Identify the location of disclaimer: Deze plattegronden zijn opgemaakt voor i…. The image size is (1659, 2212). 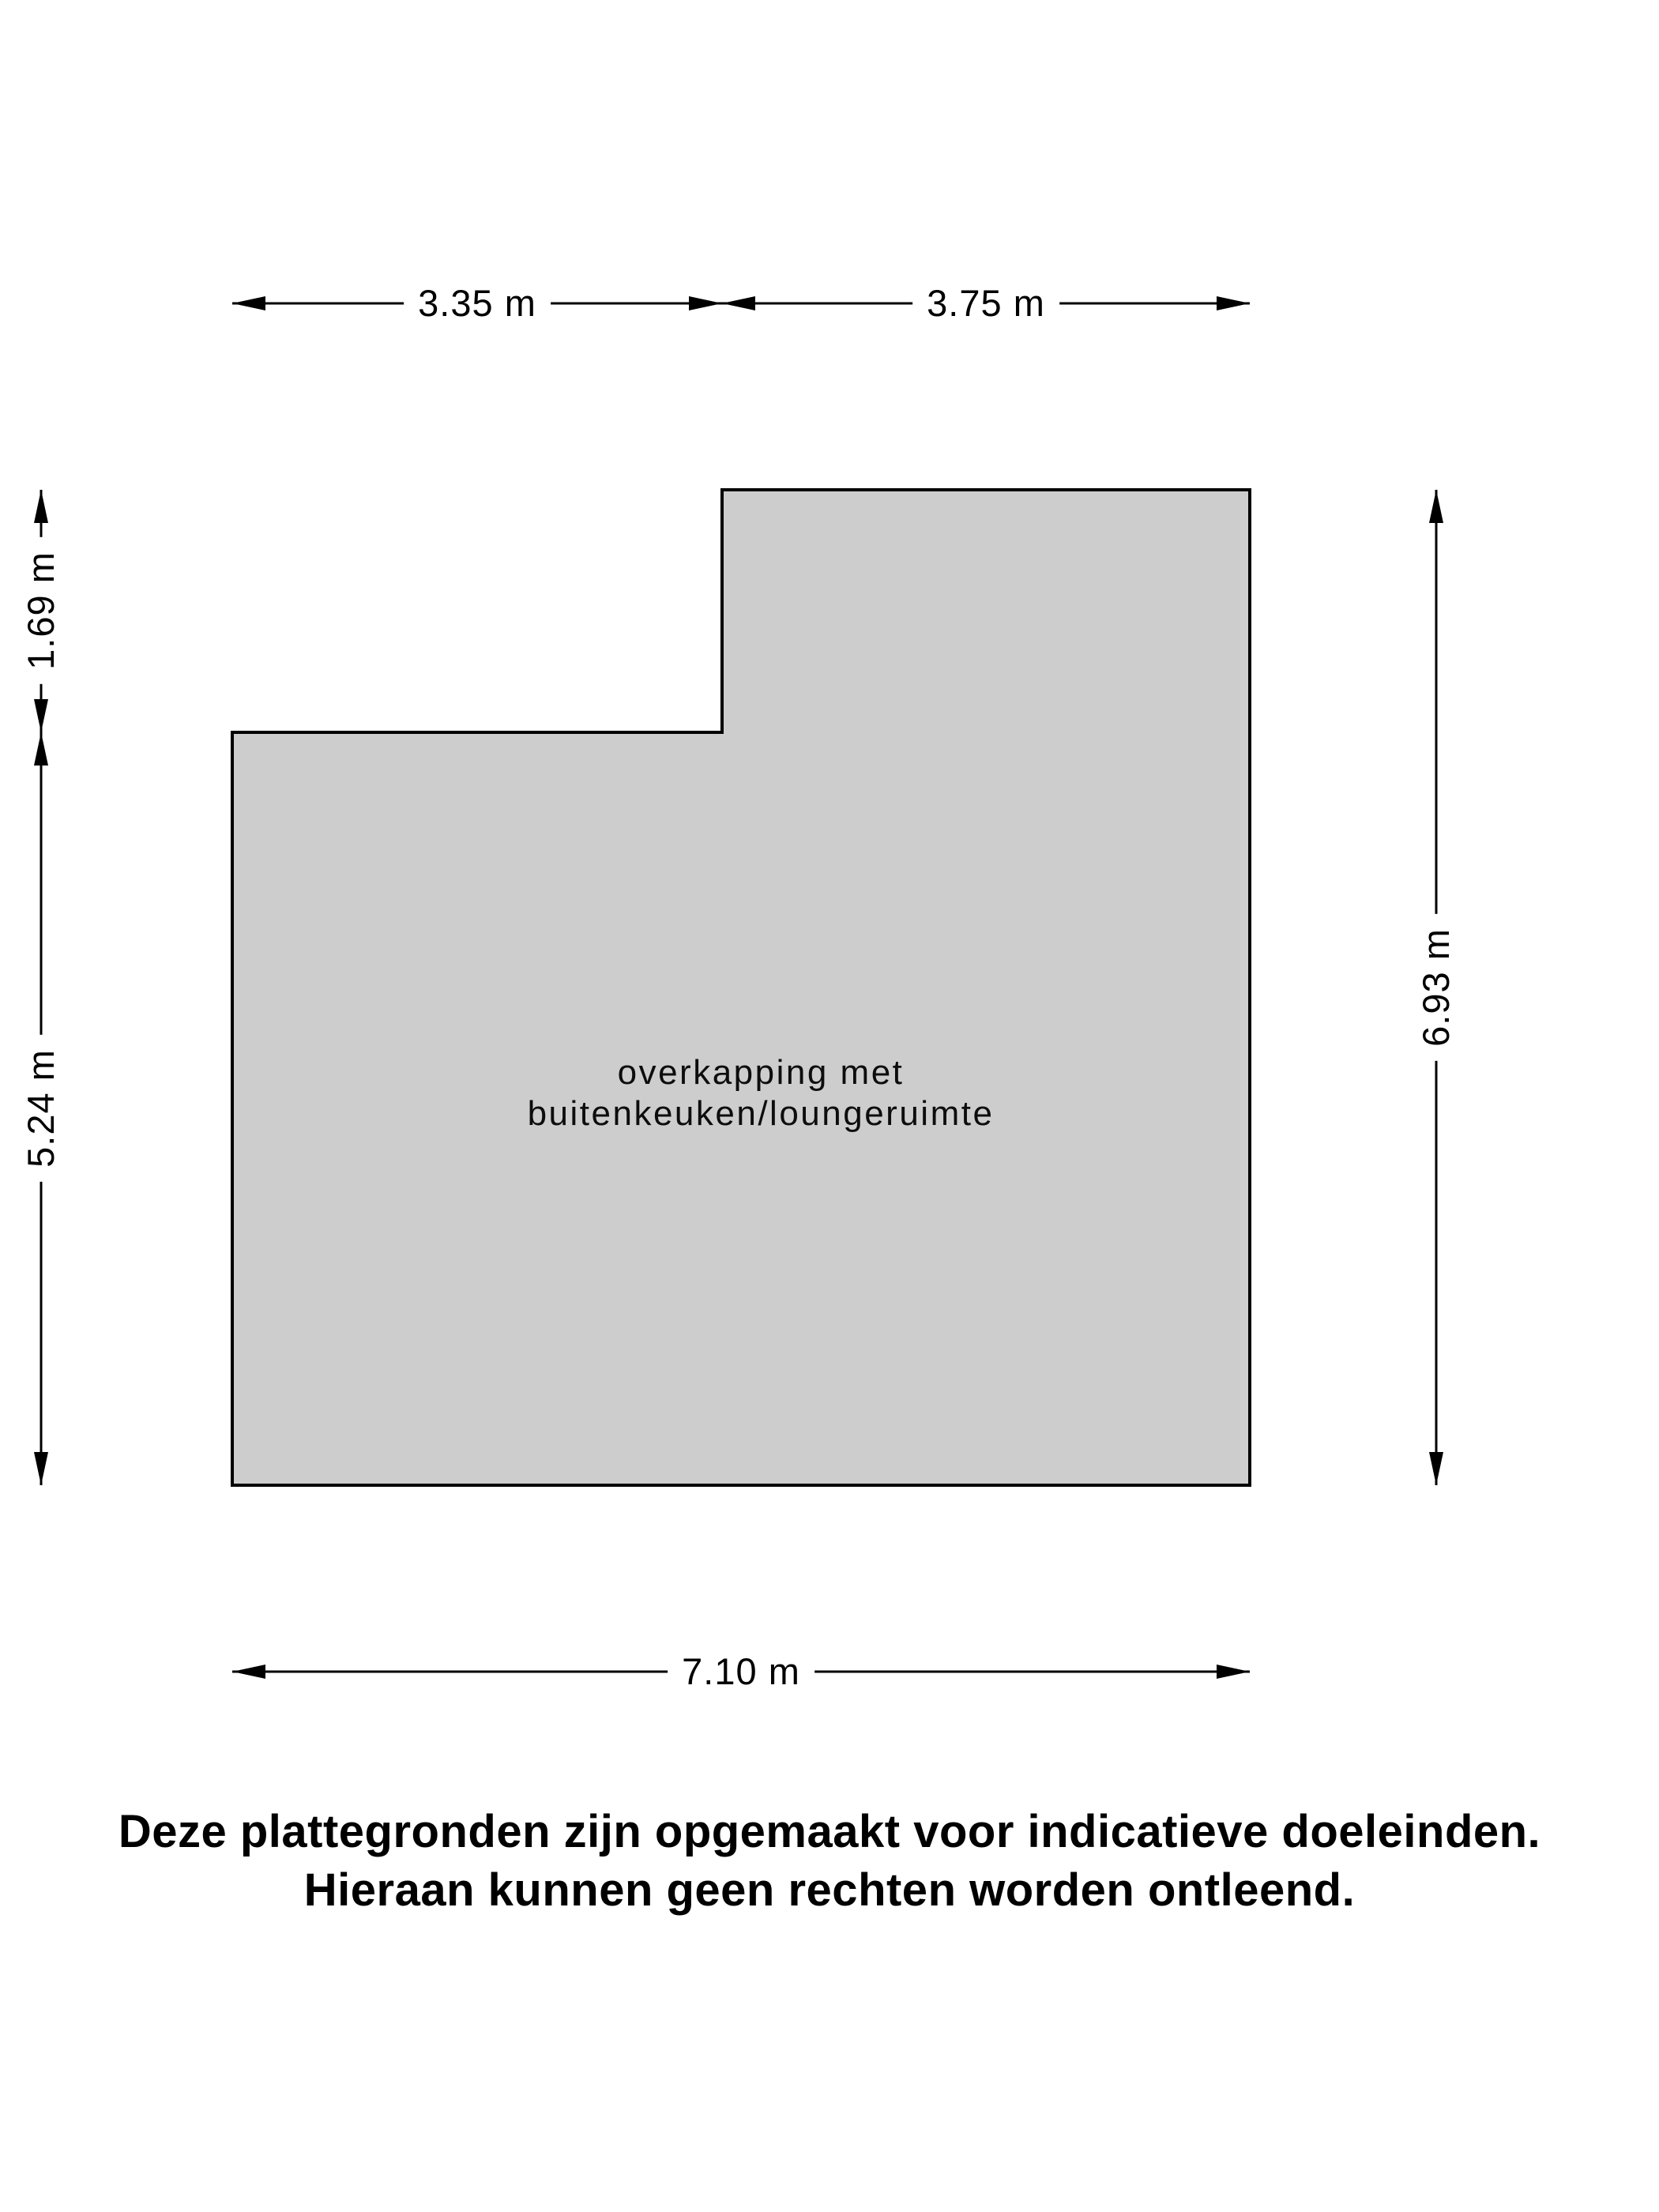
(829, 1862).